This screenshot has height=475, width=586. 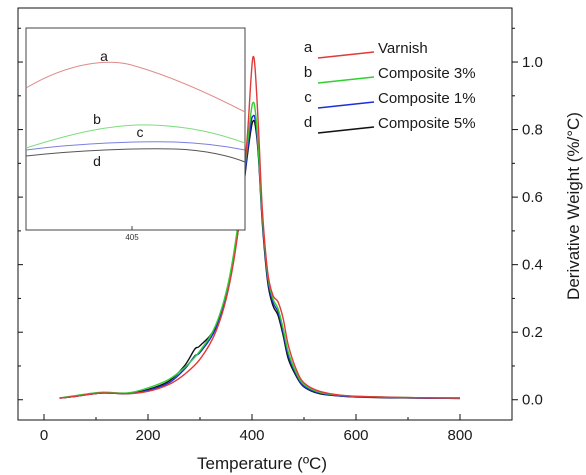 What do you see at coordinates (135, 87) in the screenshot?
I see `inset-curve-a` at bounding box center [135, 87].